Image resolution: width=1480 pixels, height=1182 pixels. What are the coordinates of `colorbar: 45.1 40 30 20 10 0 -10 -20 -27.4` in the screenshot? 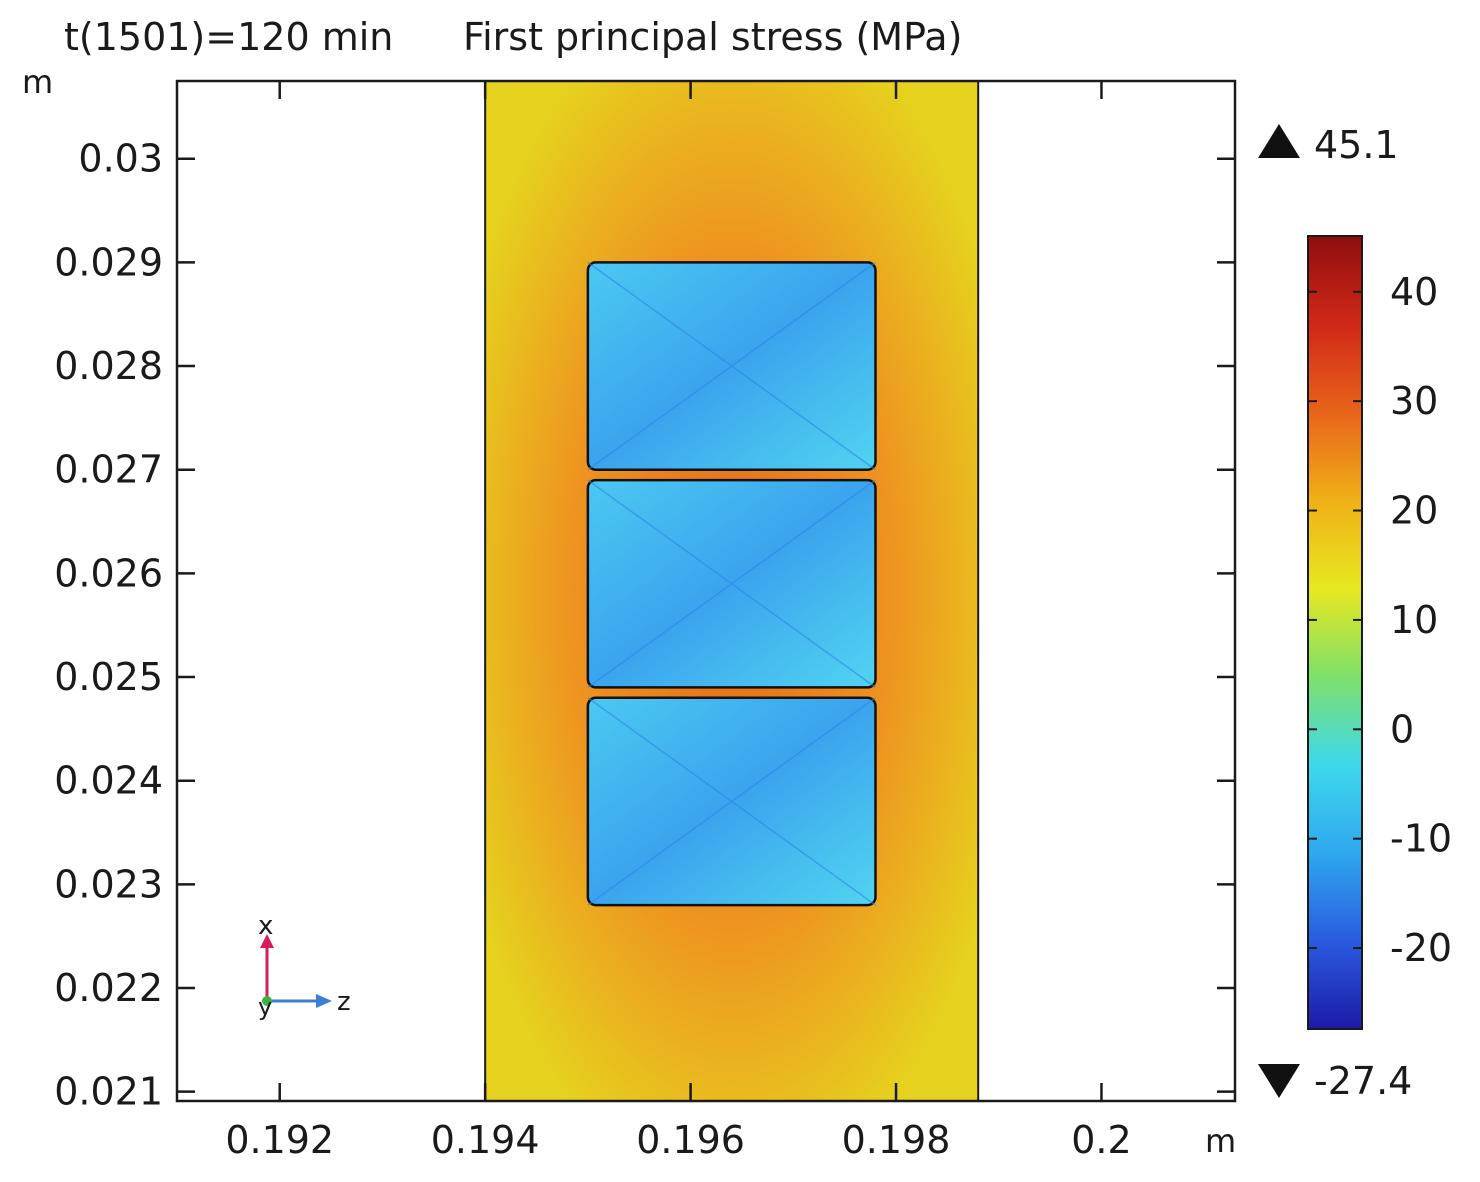 It's located at (1355, 613).